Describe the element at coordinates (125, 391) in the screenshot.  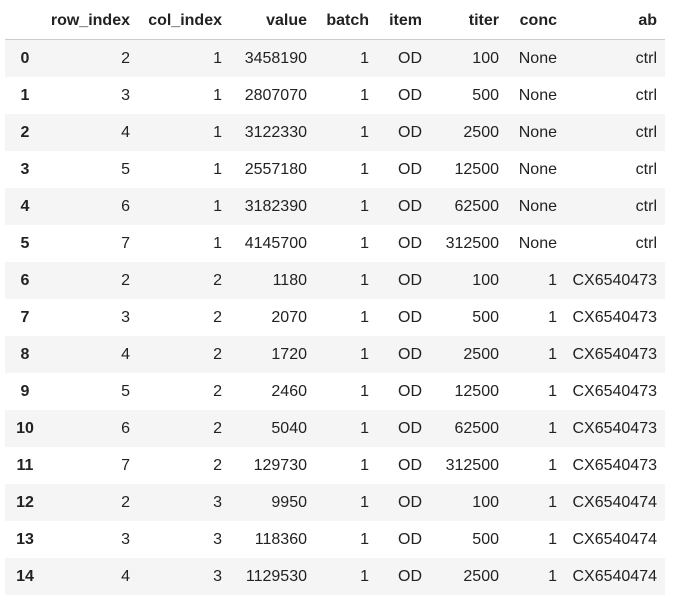
I see `table-cell: 5` at that location.